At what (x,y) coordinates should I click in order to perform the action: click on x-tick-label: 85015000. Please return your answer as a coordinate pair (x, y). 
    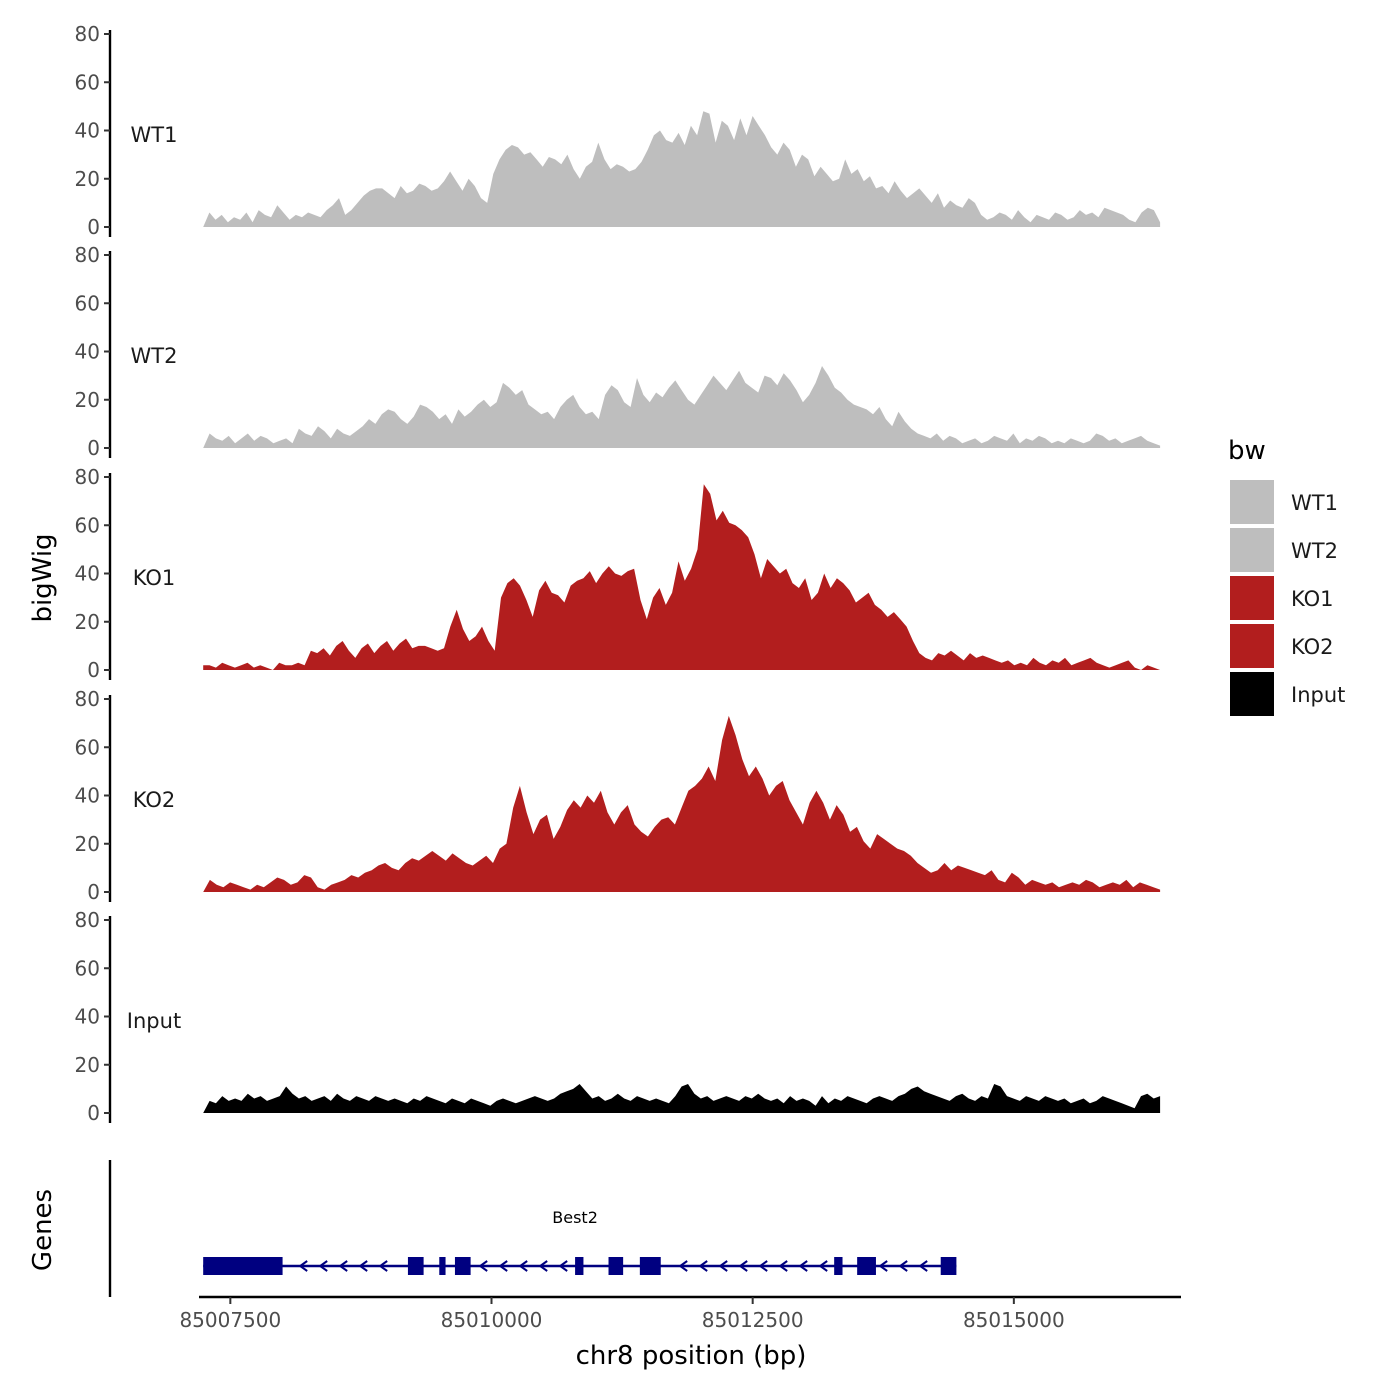
    Looking at the image, I should click on (1014, 1320).